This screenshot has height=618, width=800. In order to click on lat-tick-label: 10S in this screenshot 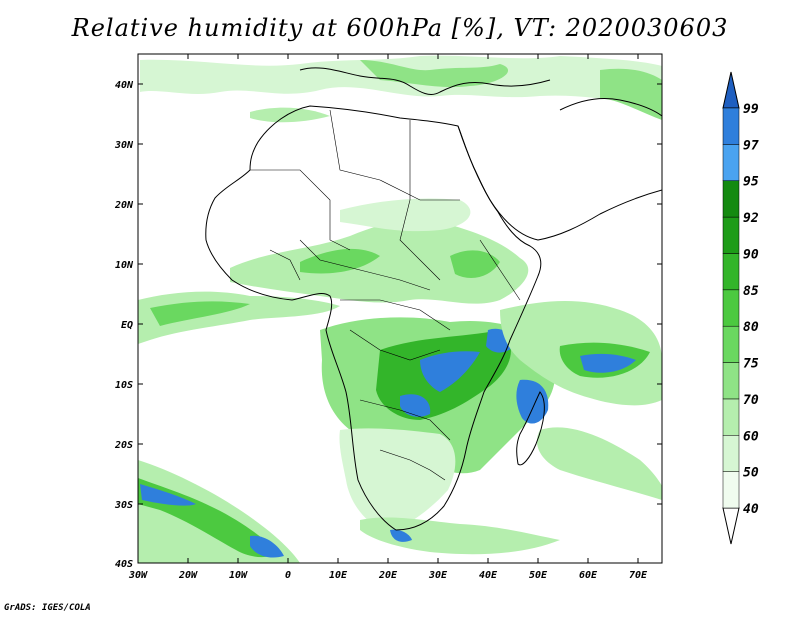, I will do `click(124, 385)`.